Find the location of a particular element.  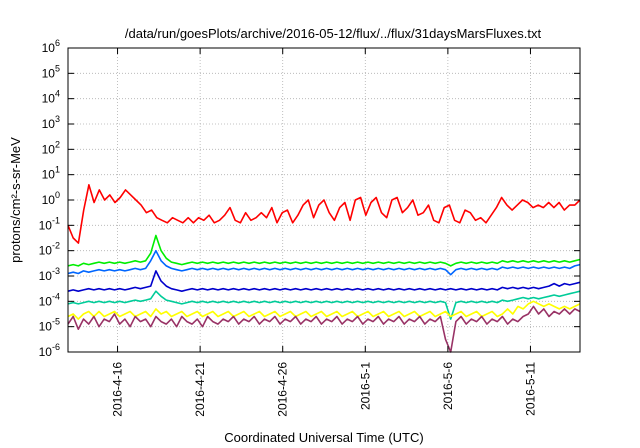

y-tick-label: 10¹ is located at coordinates (51, 173).